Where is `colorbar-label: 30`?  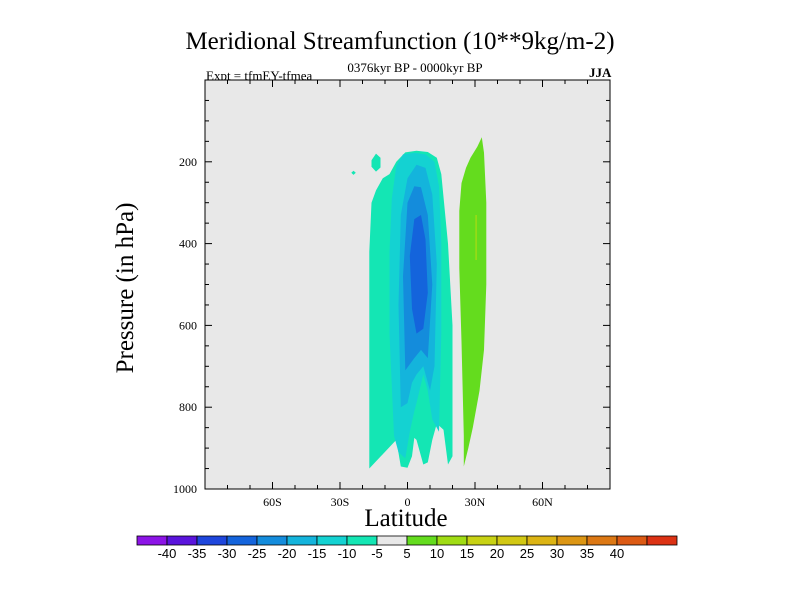 colorbar-label: 30 is located at coordinates (557, 553).